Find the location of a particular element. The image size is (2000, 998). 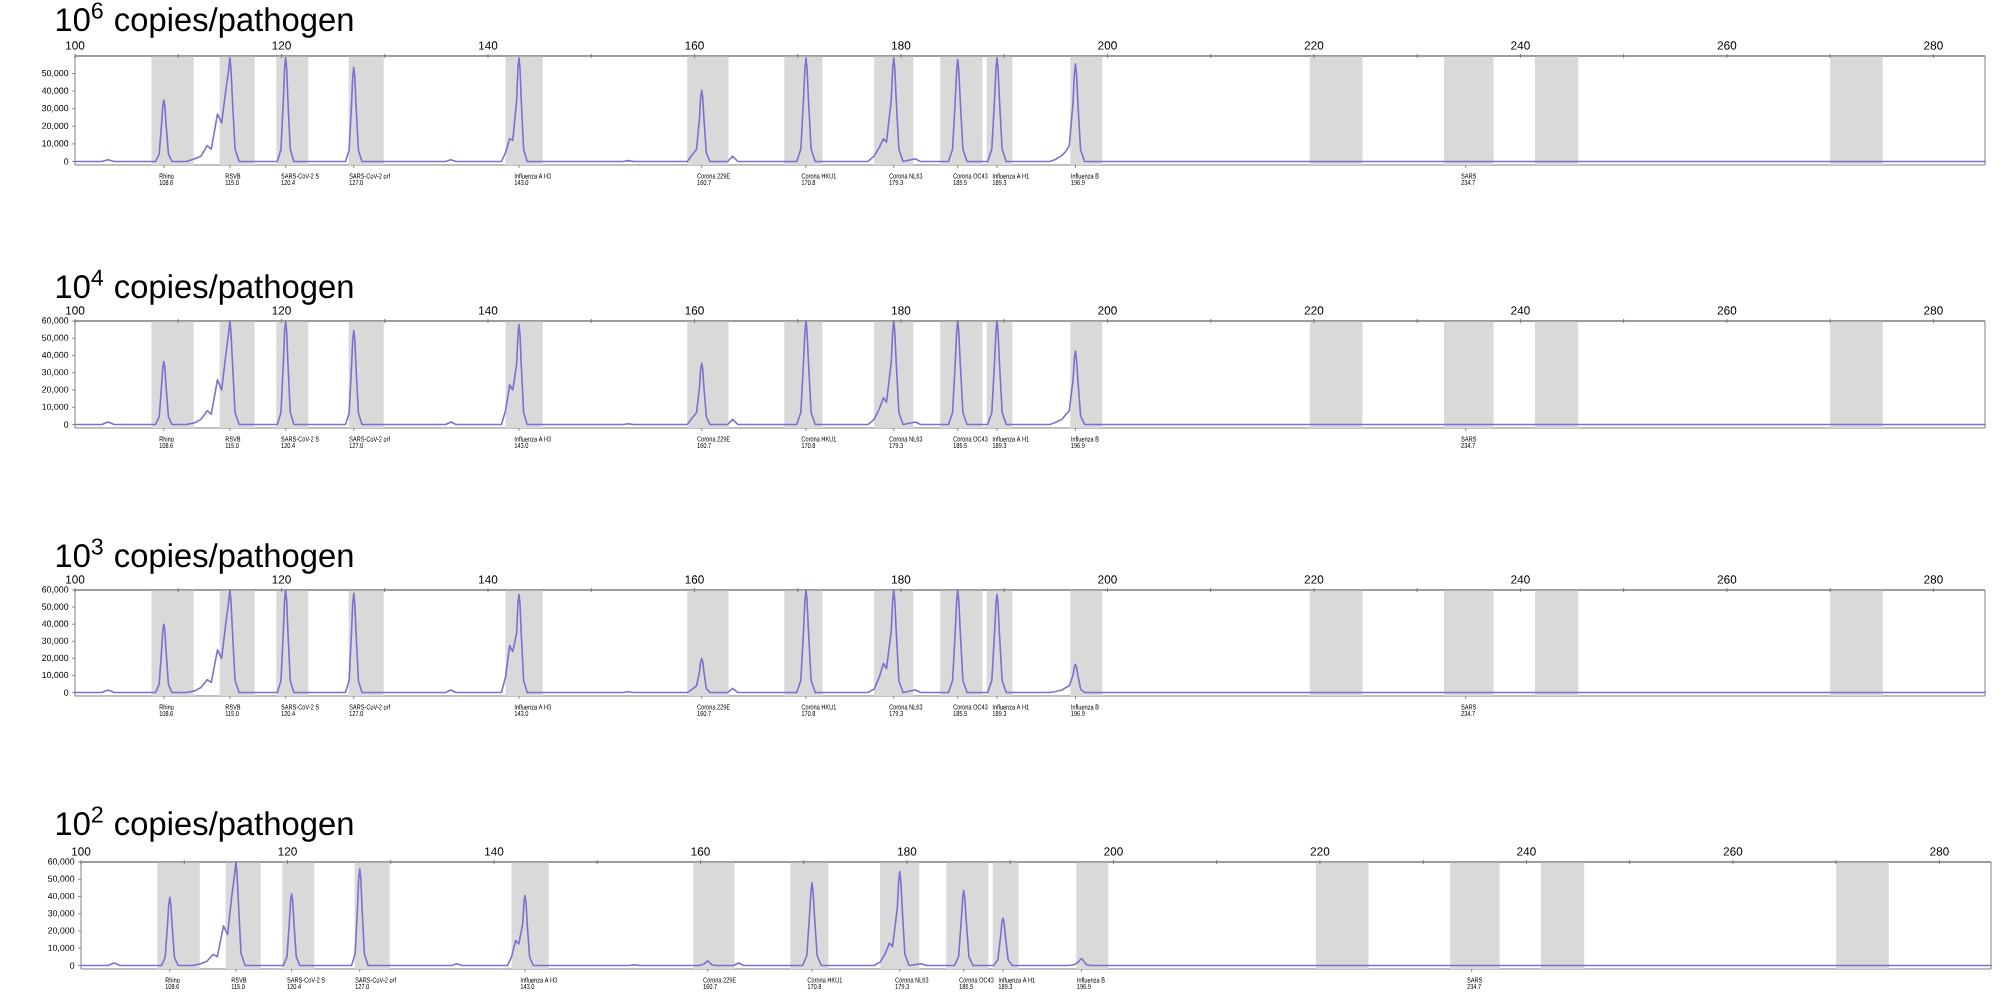

chart-title: 10$^{3}$ copies/pathogen is located at coordinates (204, 556).